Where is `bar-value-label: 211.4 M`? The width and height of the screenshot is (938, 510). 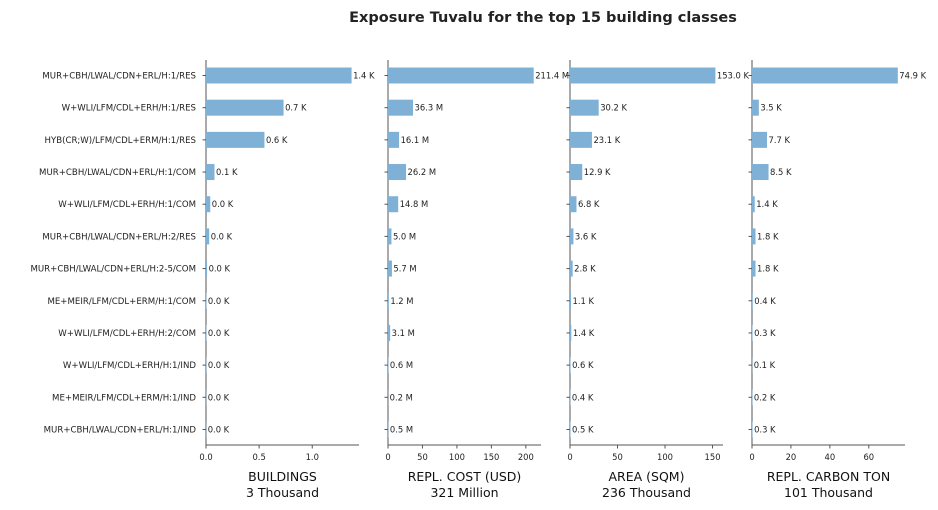
bar-value-label: 211.4 M is located at coordinates (552, 76).